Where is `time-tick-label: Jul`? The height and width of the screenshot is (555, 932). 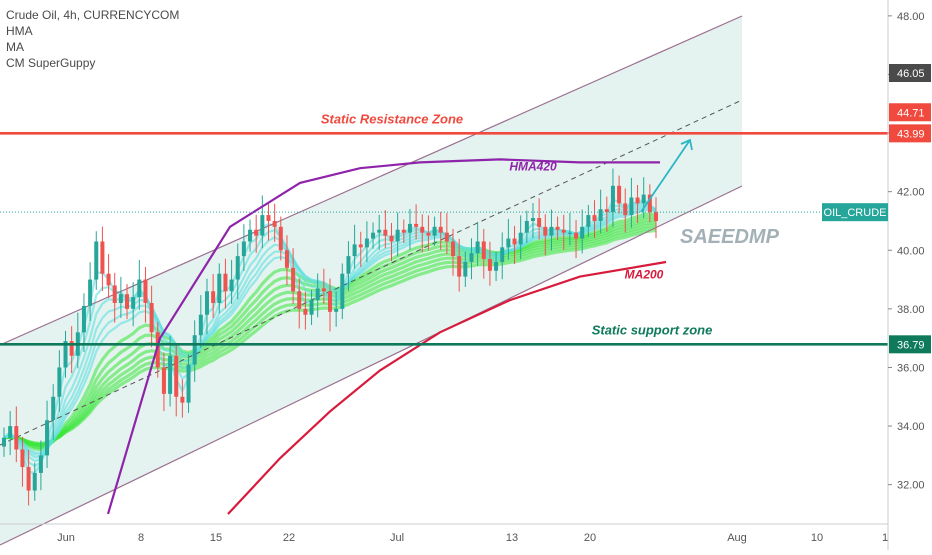 time-tick-label: Jul is located at coordinates (397, 538).